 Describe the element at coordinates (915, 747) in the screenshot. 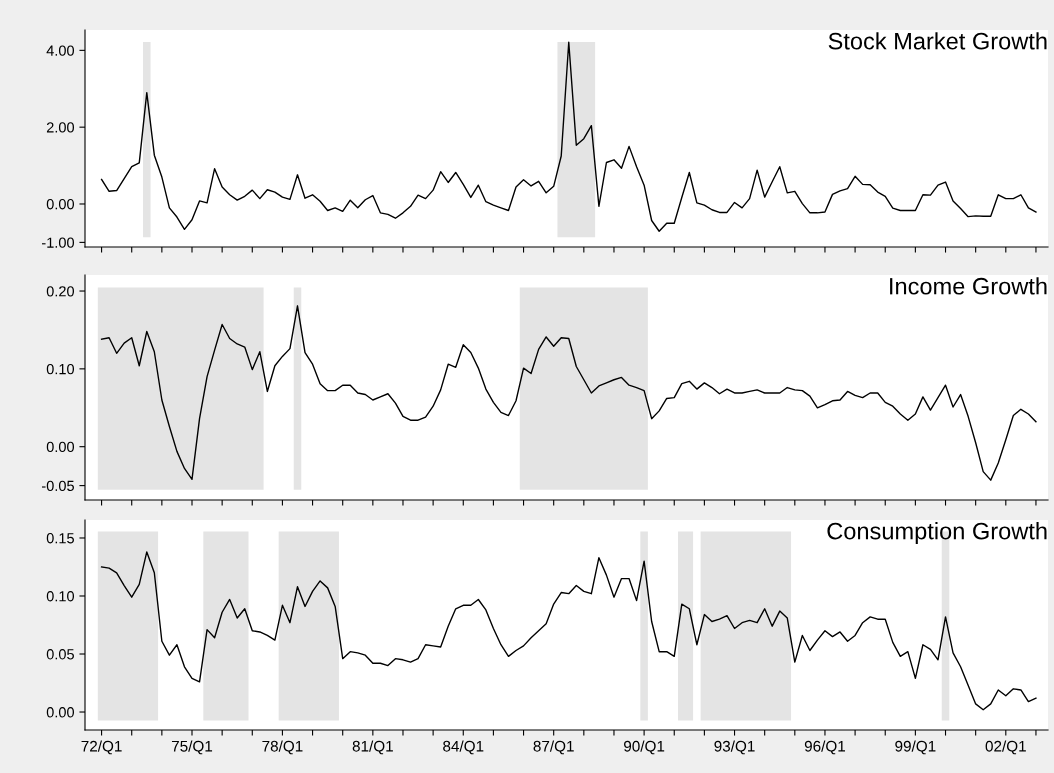

I see `x-tick-label: 99/Q1` at that location.